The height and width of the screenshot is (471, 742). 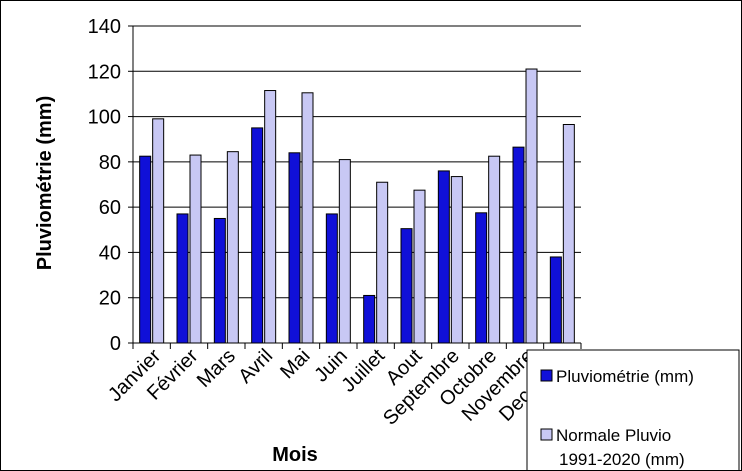 What do you see at coordinates (45, 183) in the screenshot?
I see `y-axis-title: Pluviométrie (mm)` at bounding box center [45, 183].